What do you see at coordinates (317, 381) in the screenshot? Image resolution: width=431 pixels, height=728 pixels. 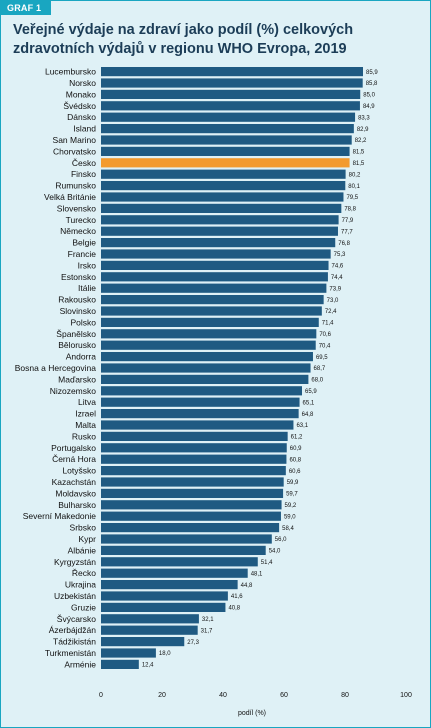 I see `value-label: 68,0` at bounding box center [317, 381].